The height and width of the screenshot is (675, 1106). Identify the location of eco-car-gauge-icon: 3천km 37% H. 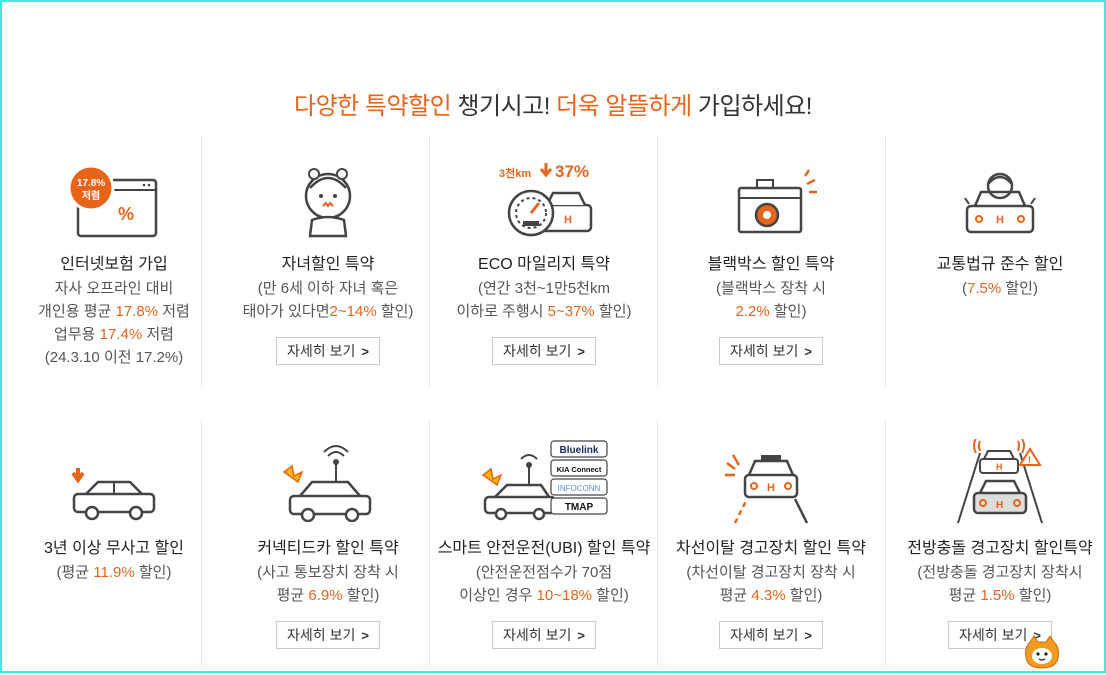
(544, 198).